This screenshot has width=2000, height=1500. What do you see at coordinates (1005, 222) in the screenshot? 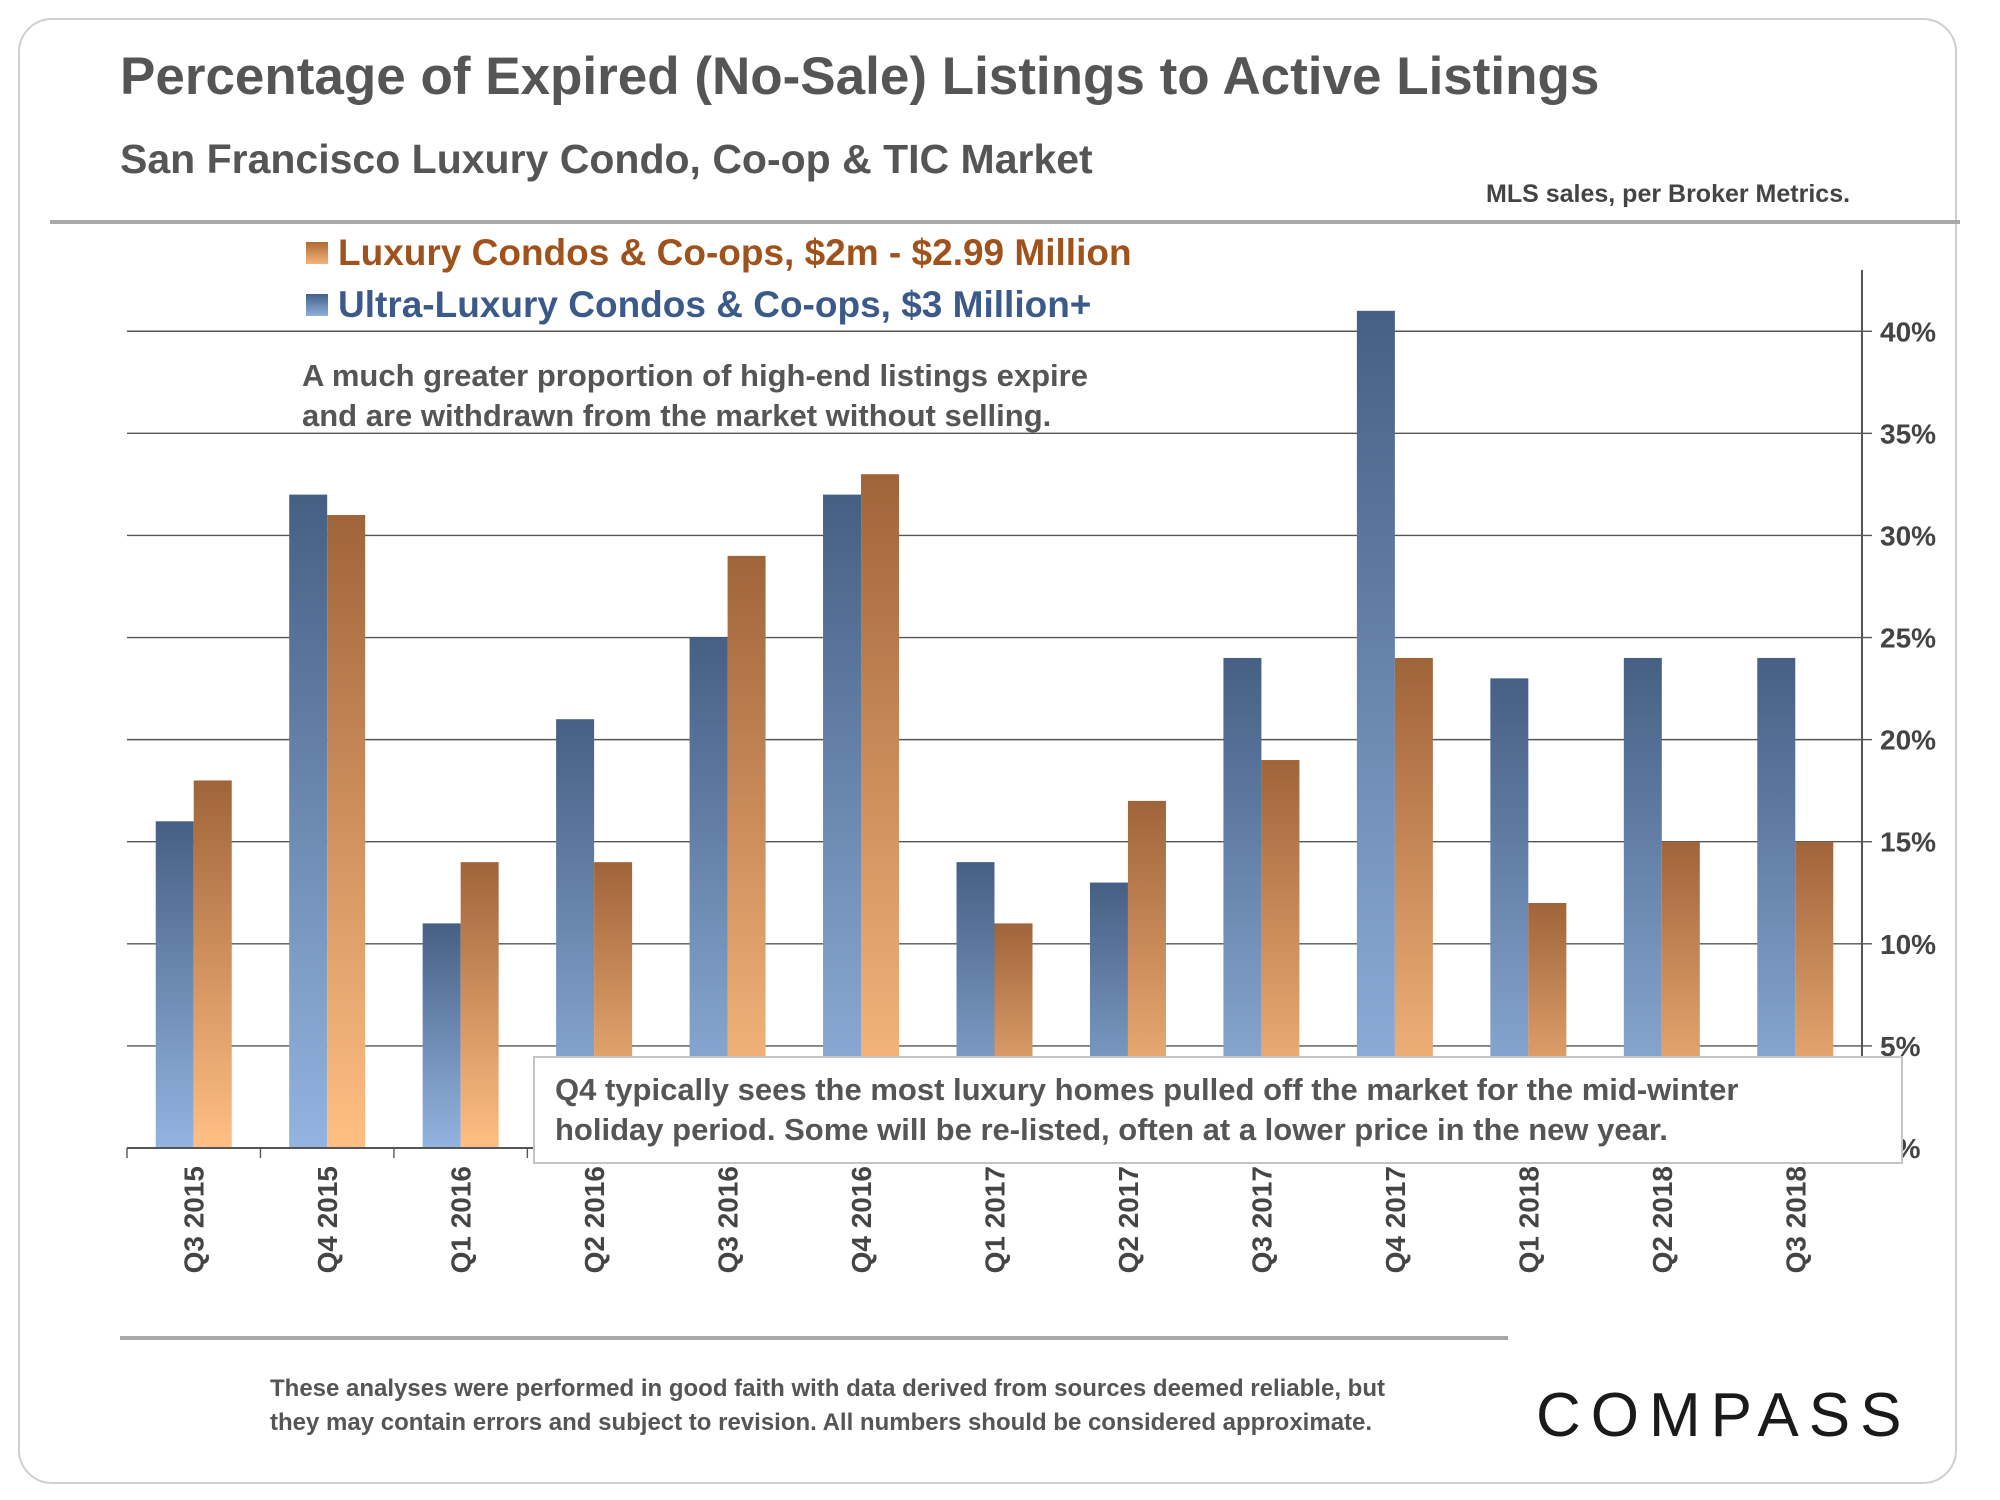
I see `top-divider` at bounding box center [1005, 222].